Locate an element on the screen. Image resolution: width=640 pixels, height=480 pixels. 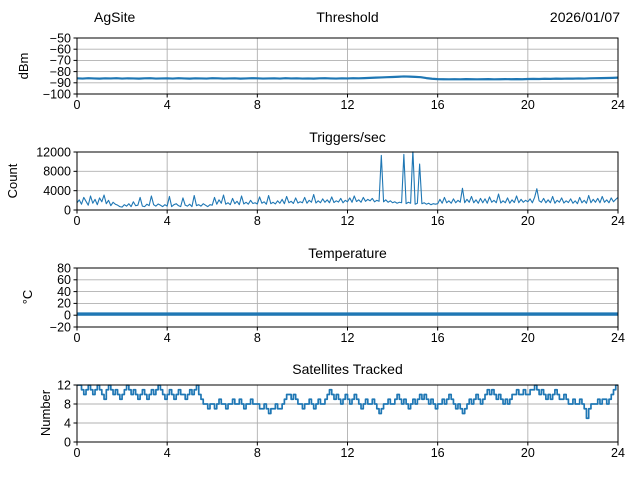
site-label: AgSite is located at coordinates (115, 17).